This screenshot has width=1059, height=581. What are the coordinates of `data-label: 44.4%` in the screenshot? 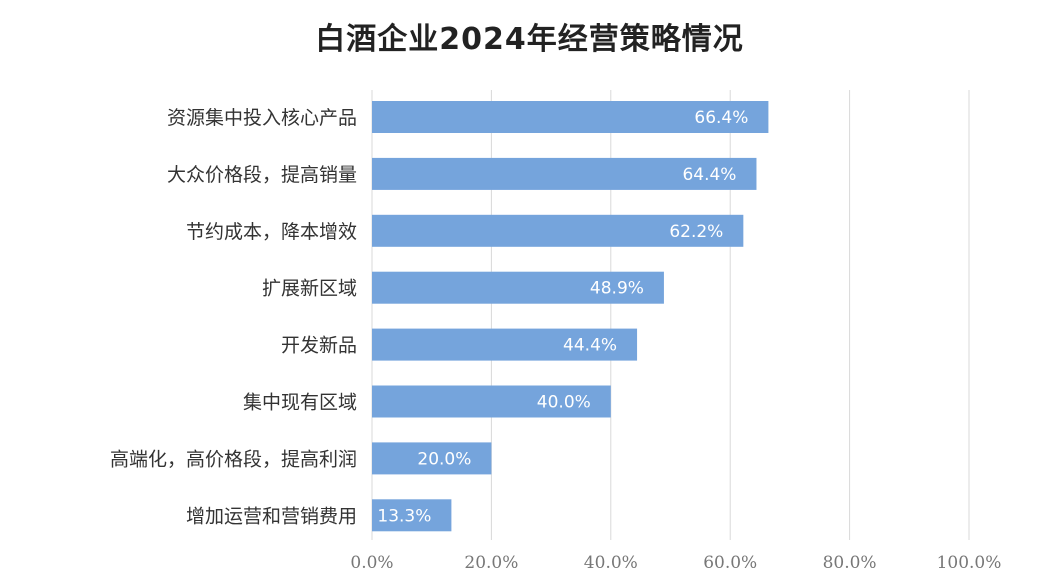 It's located at (590, 346).